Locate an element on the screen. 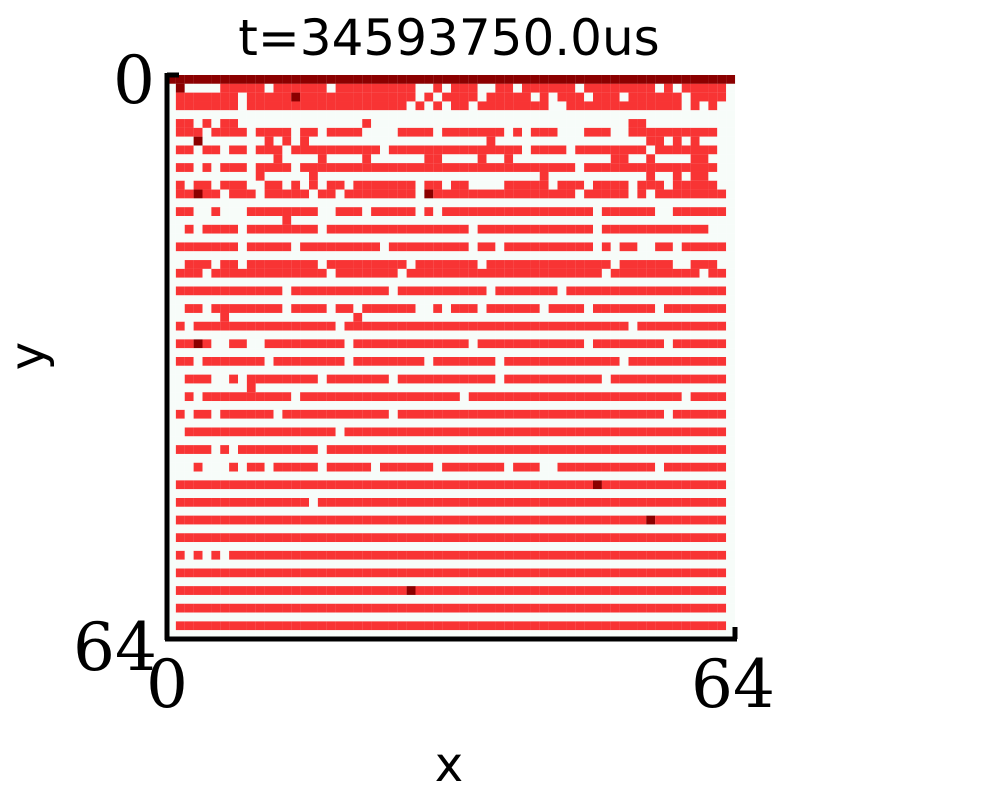 The image size is (1000, 800). heatmap-cell-r21-c26 is located at coordinates (402, 264).